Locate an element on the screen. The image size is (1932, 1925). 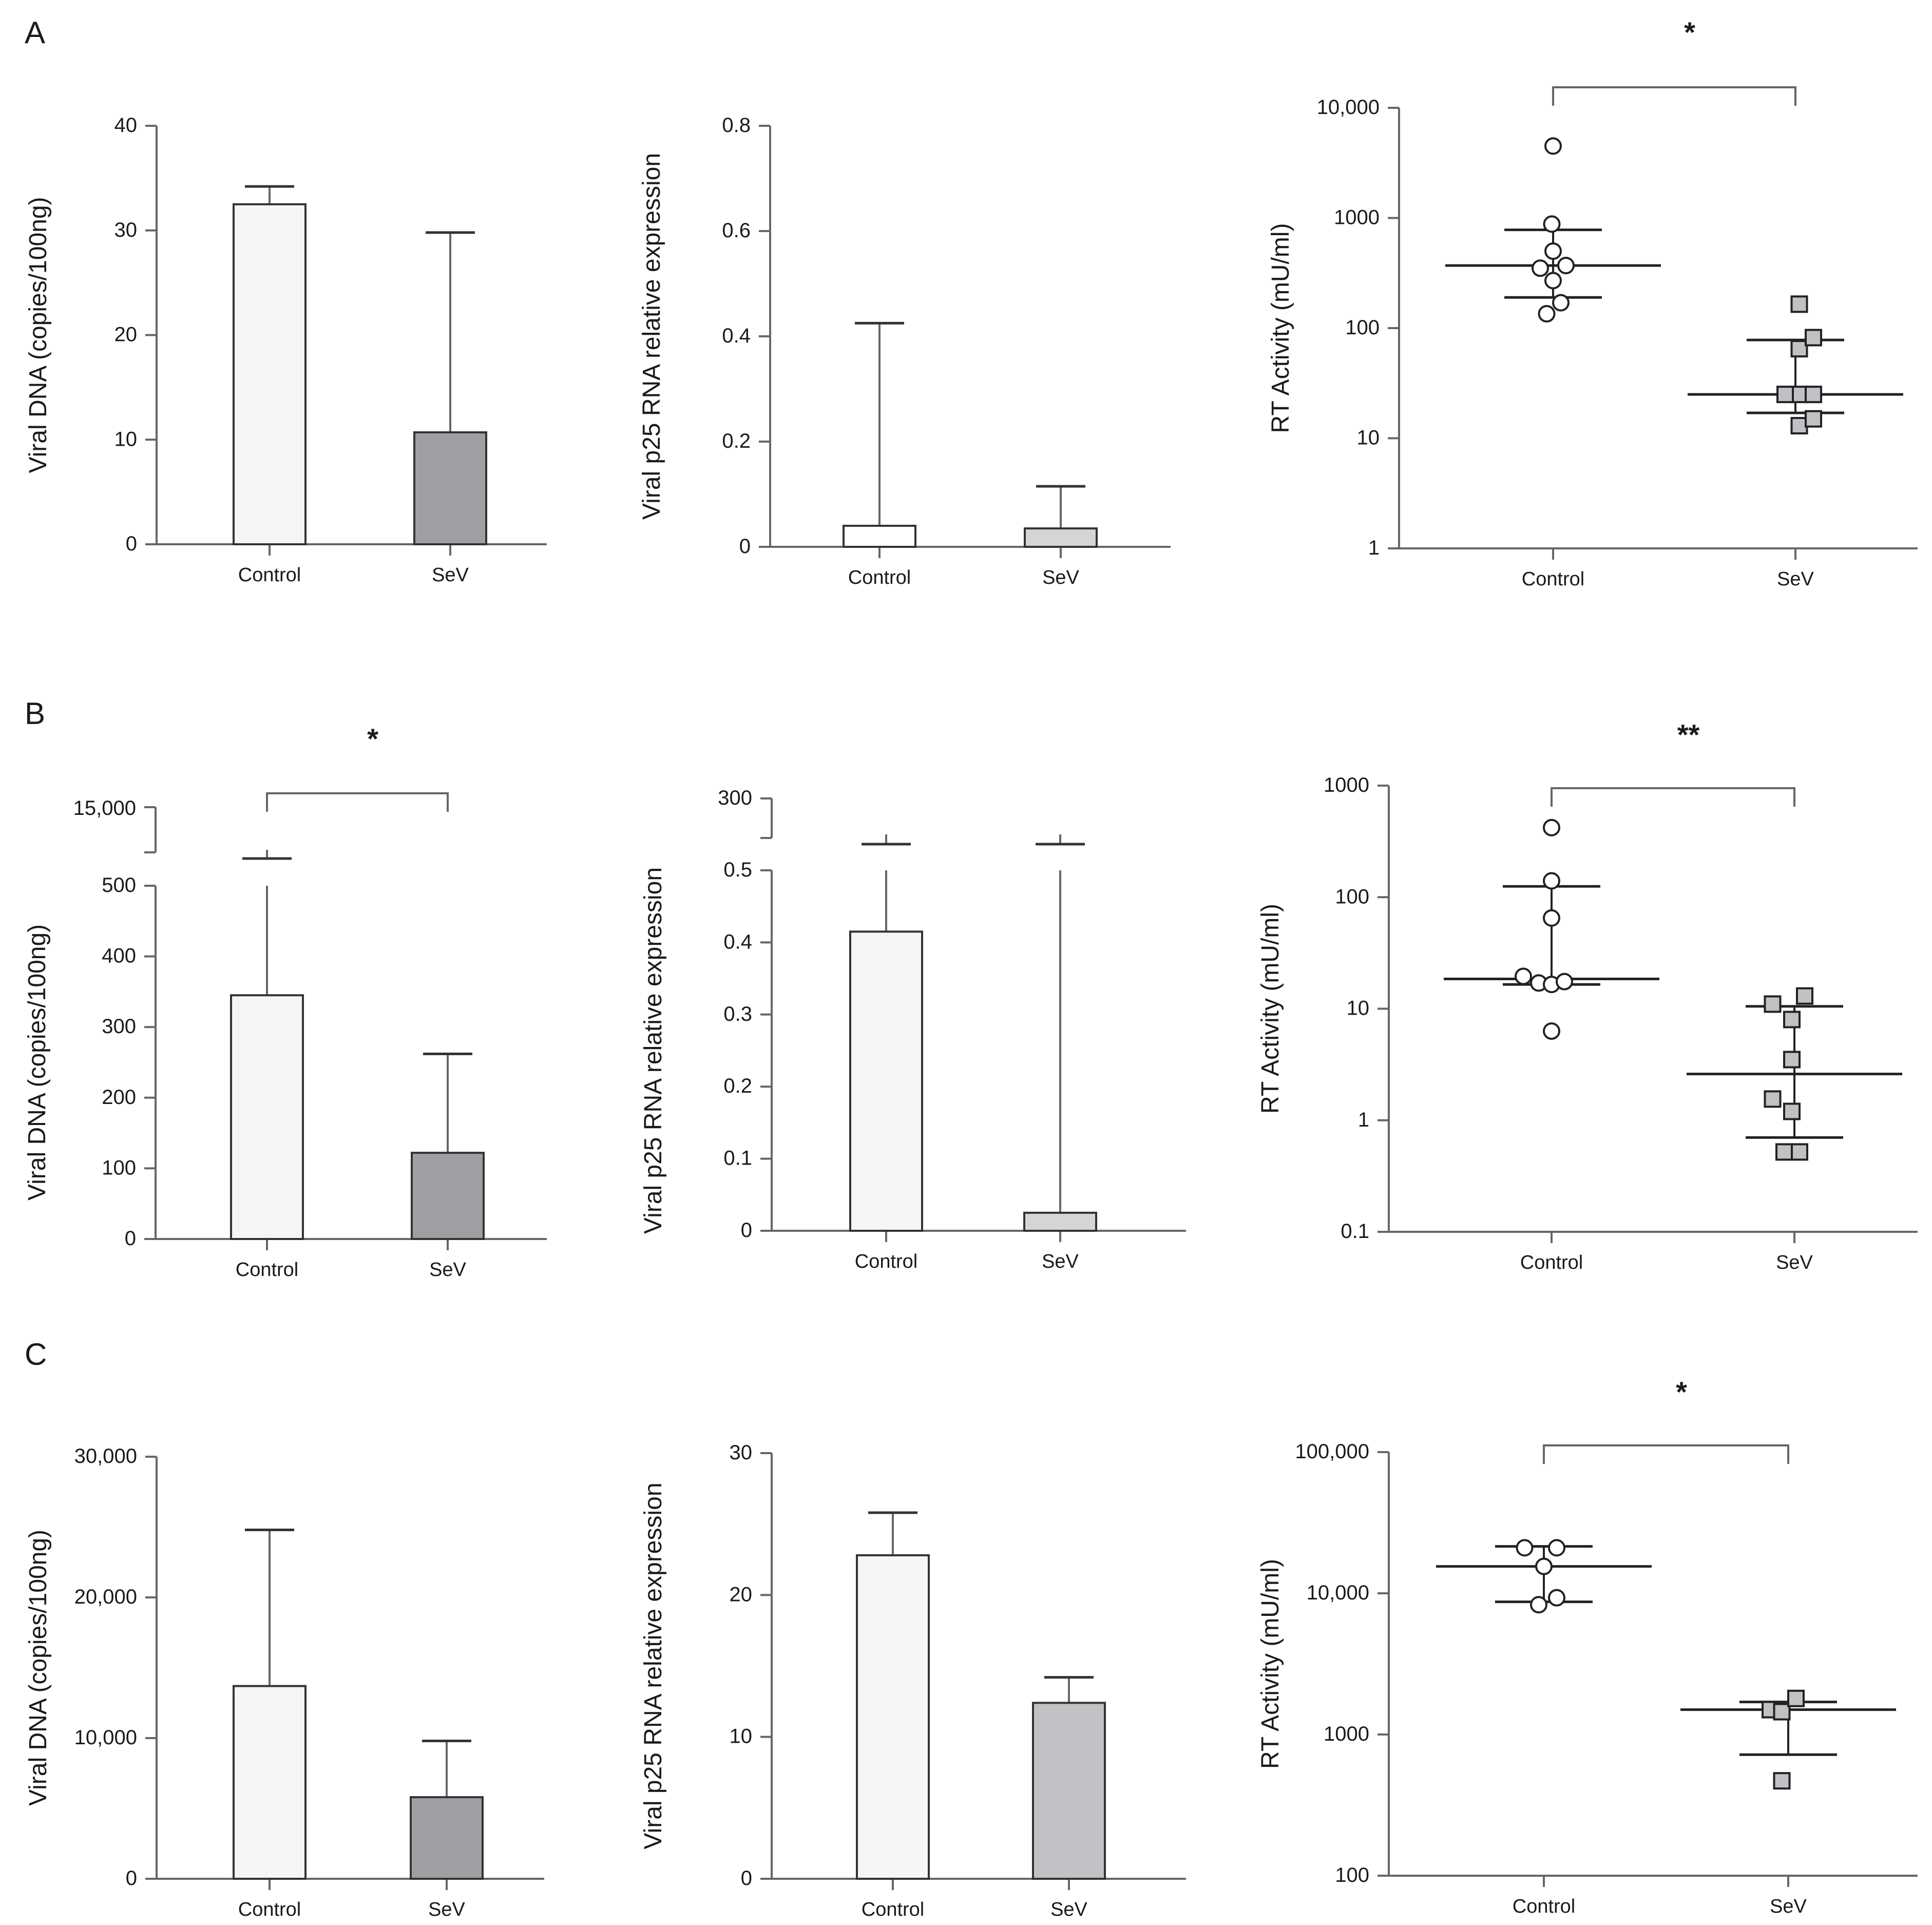
y-tick-label: 0.5 is located at coordinates (737, 870).